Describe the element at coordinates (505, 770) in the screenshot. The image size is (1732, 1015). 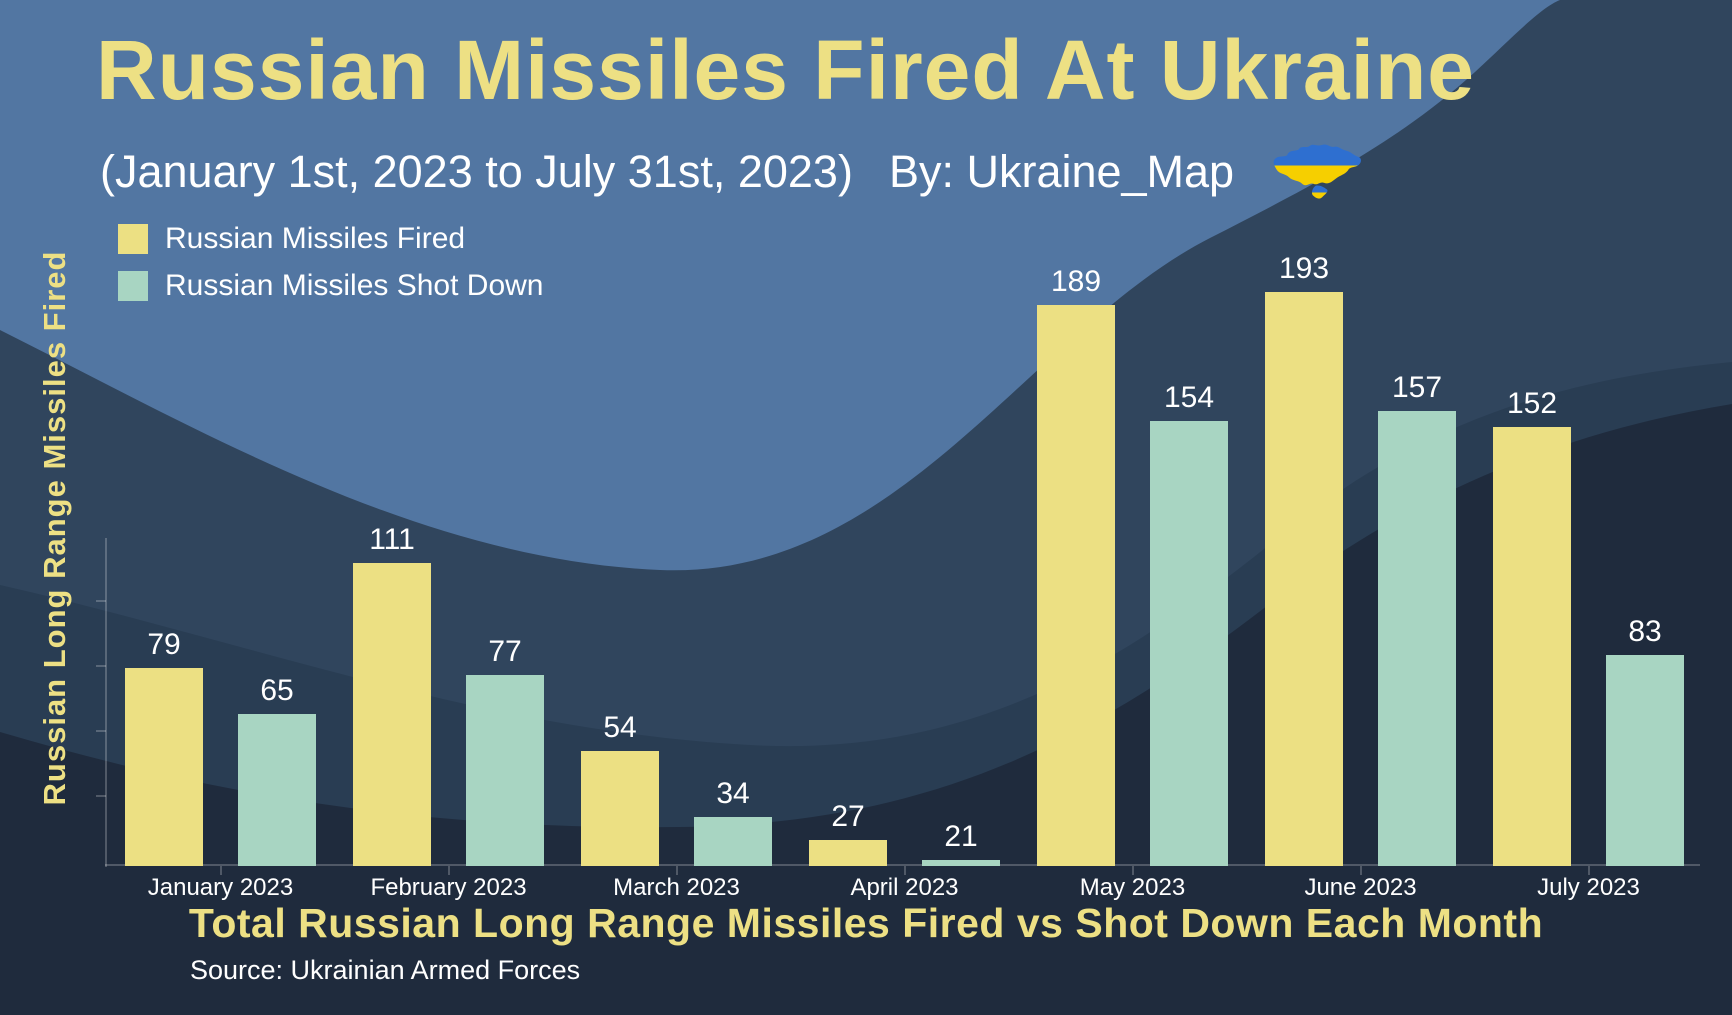
I see `bar-shotdown-february-2023` at that location.